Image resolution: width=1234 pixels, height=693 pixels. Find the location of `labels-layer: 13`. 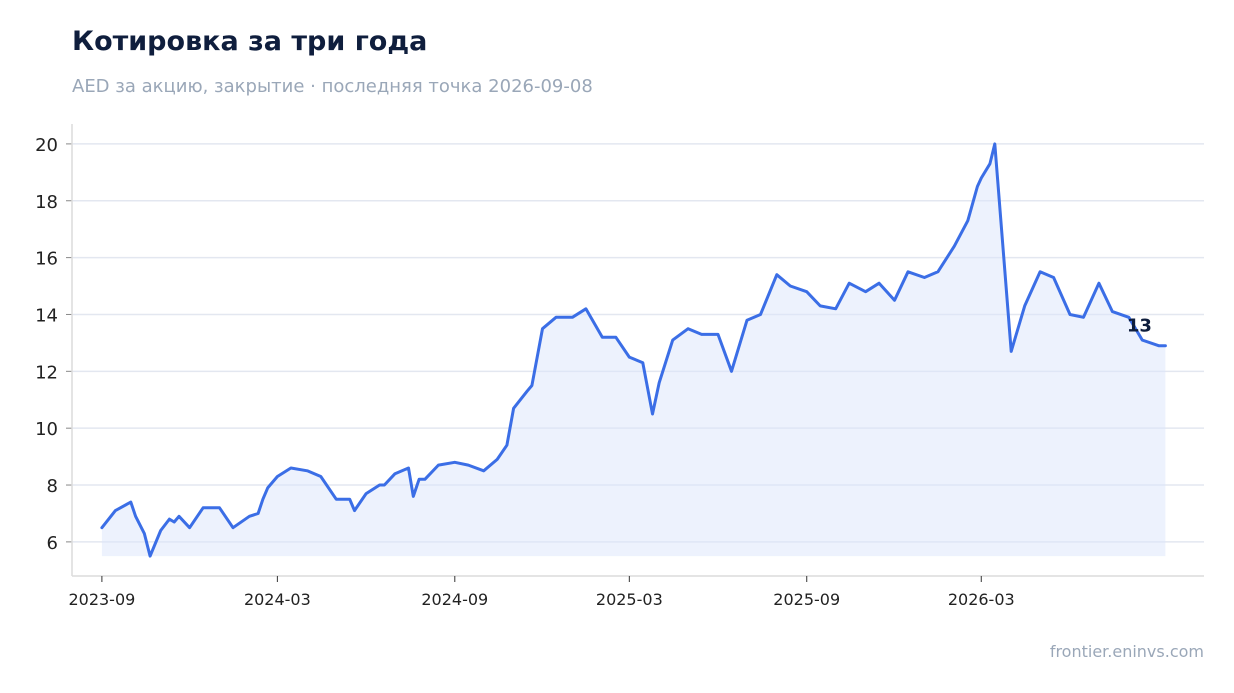

labels-layer: 13 is located at coordinates (1139, 326).